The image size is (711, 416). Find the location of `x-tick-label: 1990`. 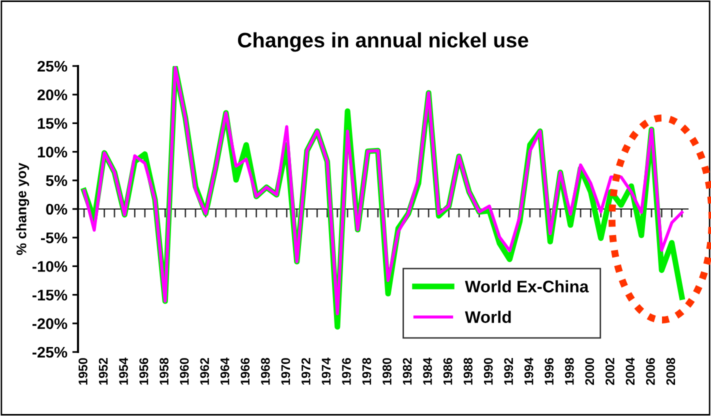

x-tick-label: 1990 is located at coordinates (488, 371).